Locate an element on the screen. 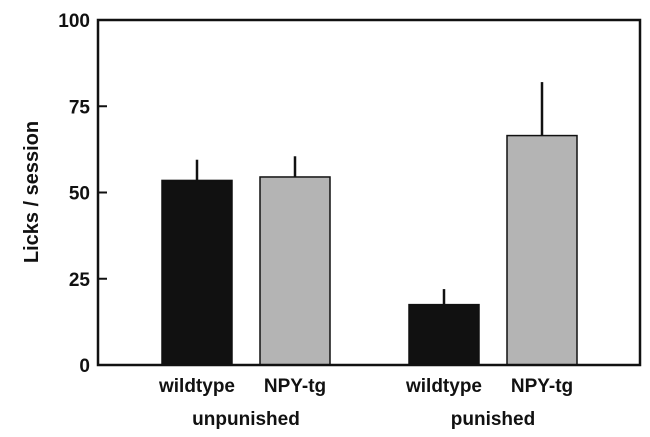  y-axis-label: Licks / session is located at coordinates (32, 192).